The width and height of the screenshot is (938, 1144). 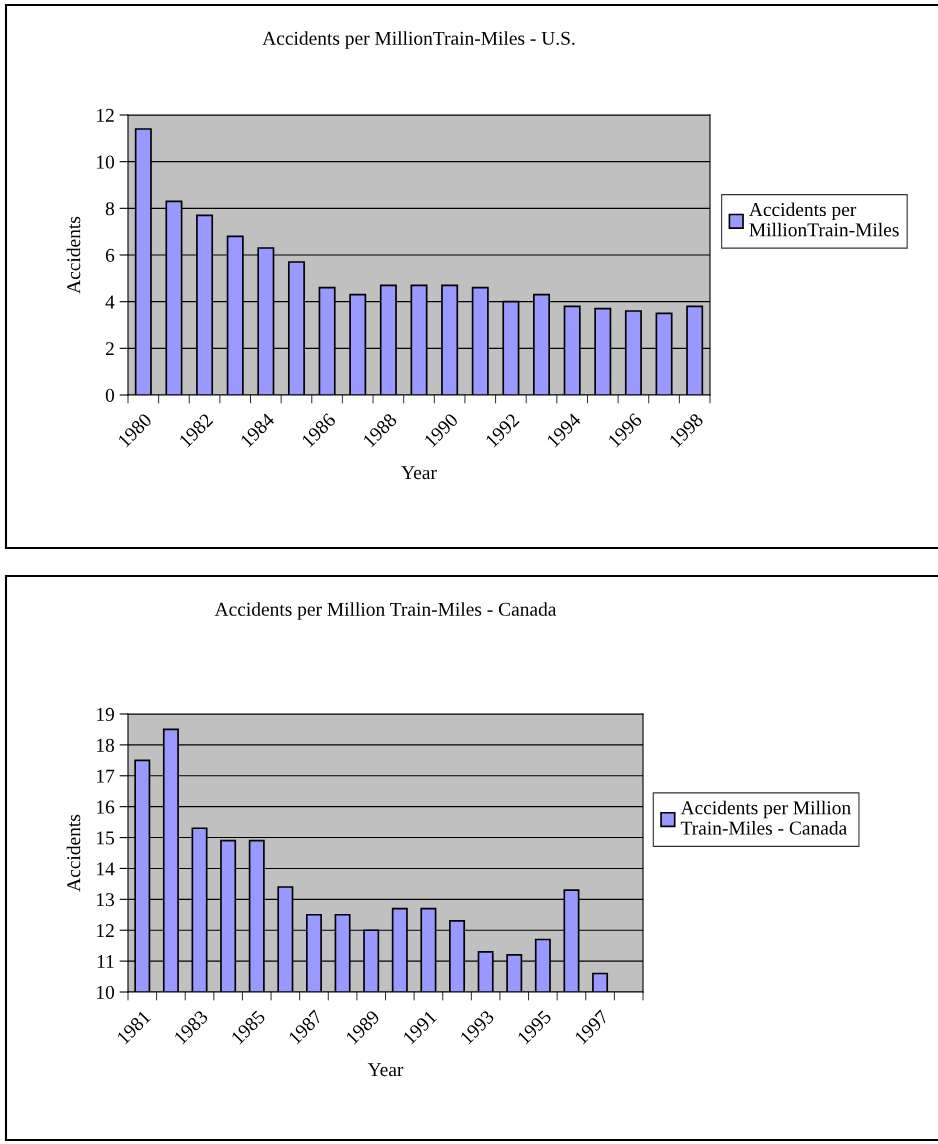 I want to click on y-tick-label: 15, so click(x=106, y=838).